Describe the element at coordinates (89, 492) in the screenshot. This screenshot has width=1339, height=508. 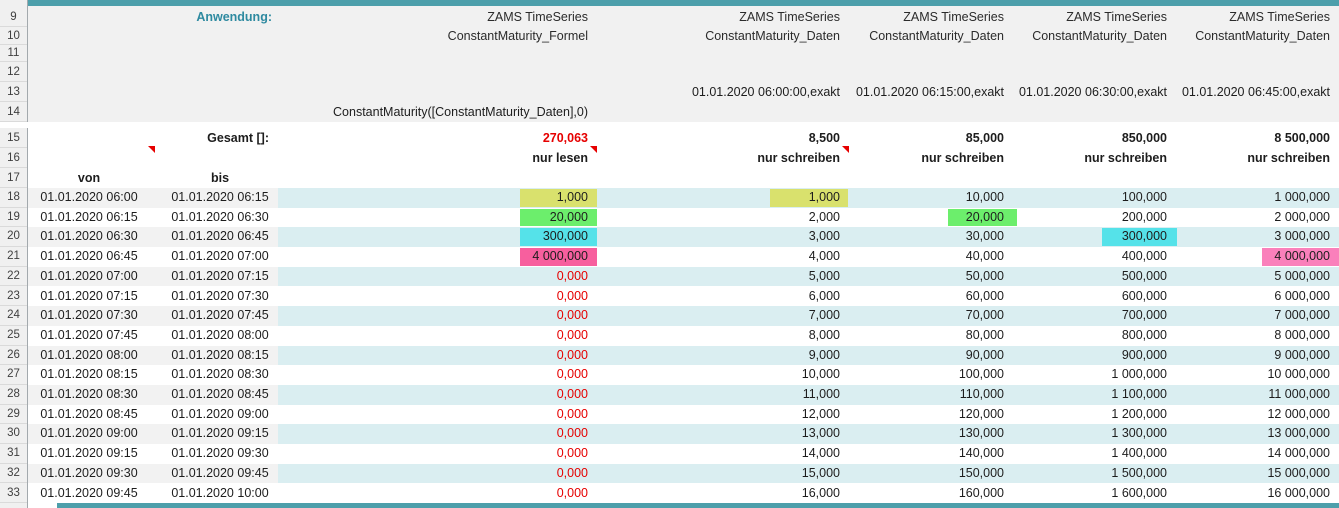
I see `von-cell: 01.01.2020 09:45` at that location.